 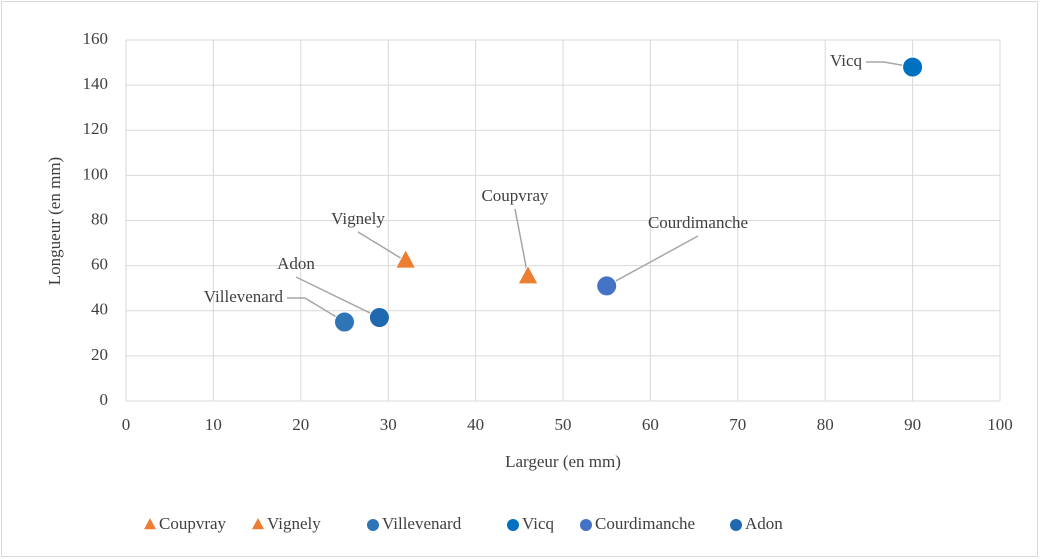 I want to click on x-tick-label: 90, so click(x=912, y=424).